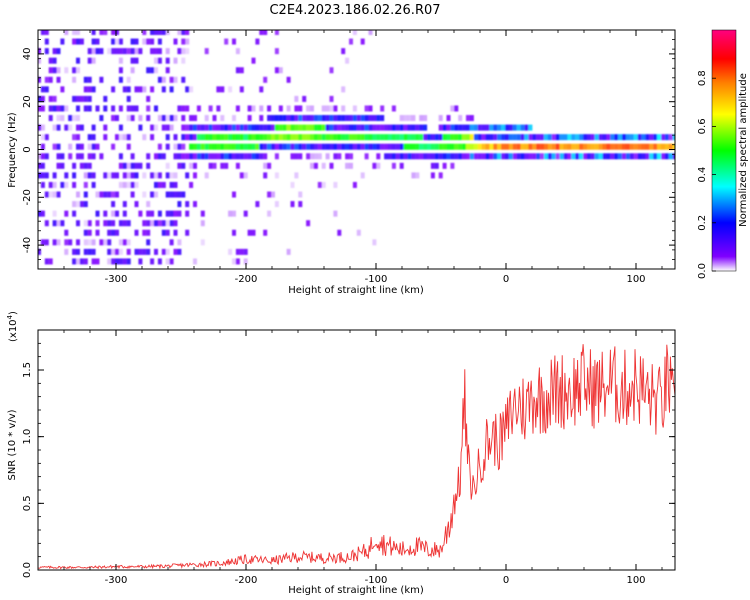 The image size is (750, 600). I want to click on x-tick-label: -100, so click(376, 279).